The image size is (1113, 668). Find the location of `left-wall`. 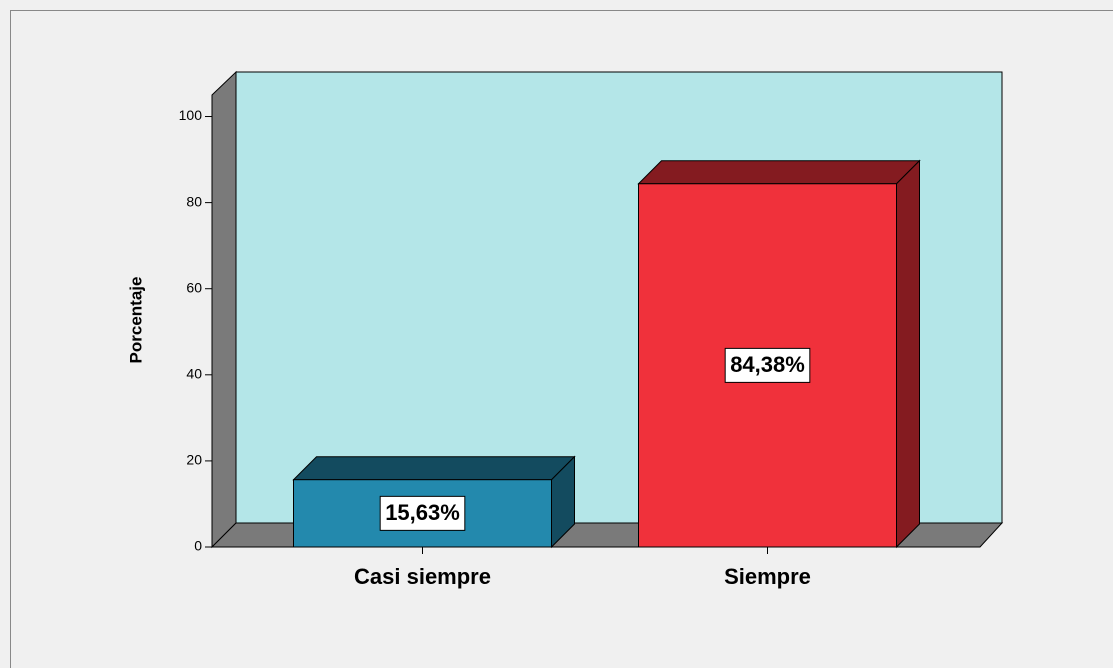

left-wall is located at coordinates (224, 309).